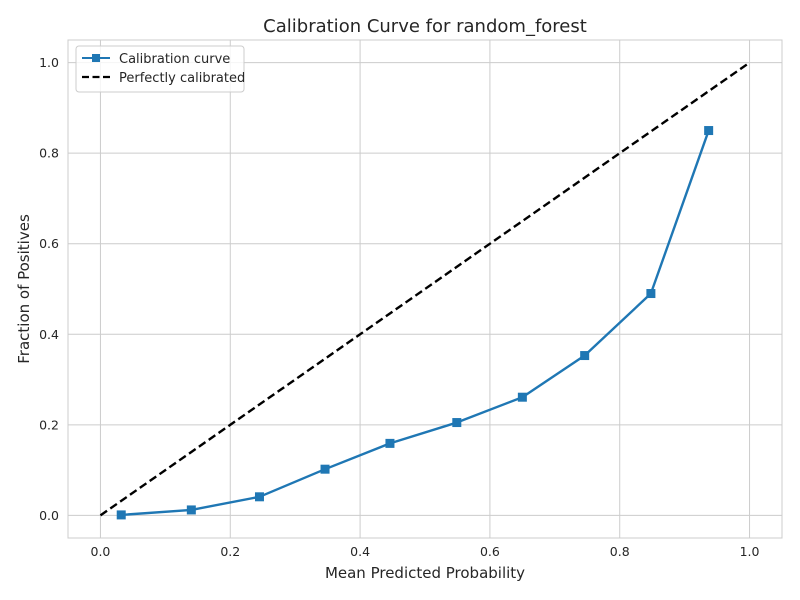  I want to click on chart-title: Calibration Curve for random_forest, so click(425, 26).